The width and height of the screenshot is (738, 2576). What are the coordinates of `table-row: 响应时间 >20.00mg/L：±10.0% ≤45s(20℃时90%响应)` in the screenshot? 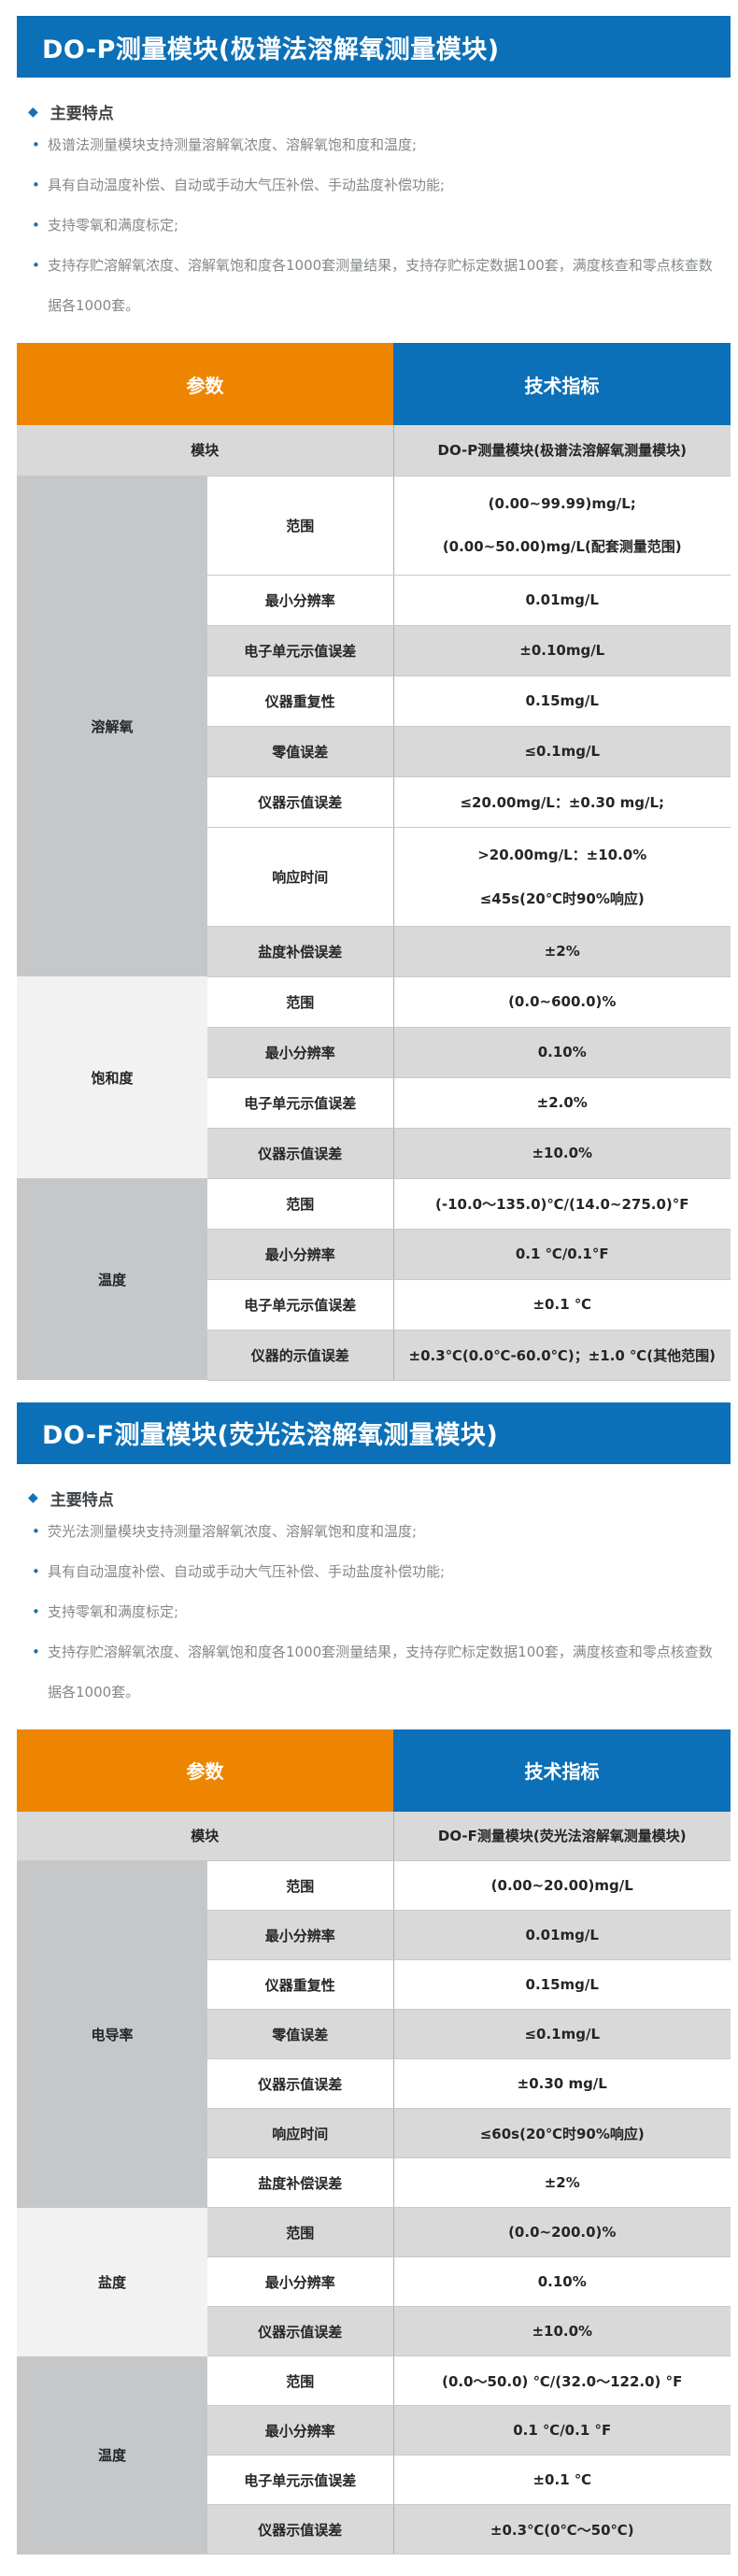 It's located at (374, 877).